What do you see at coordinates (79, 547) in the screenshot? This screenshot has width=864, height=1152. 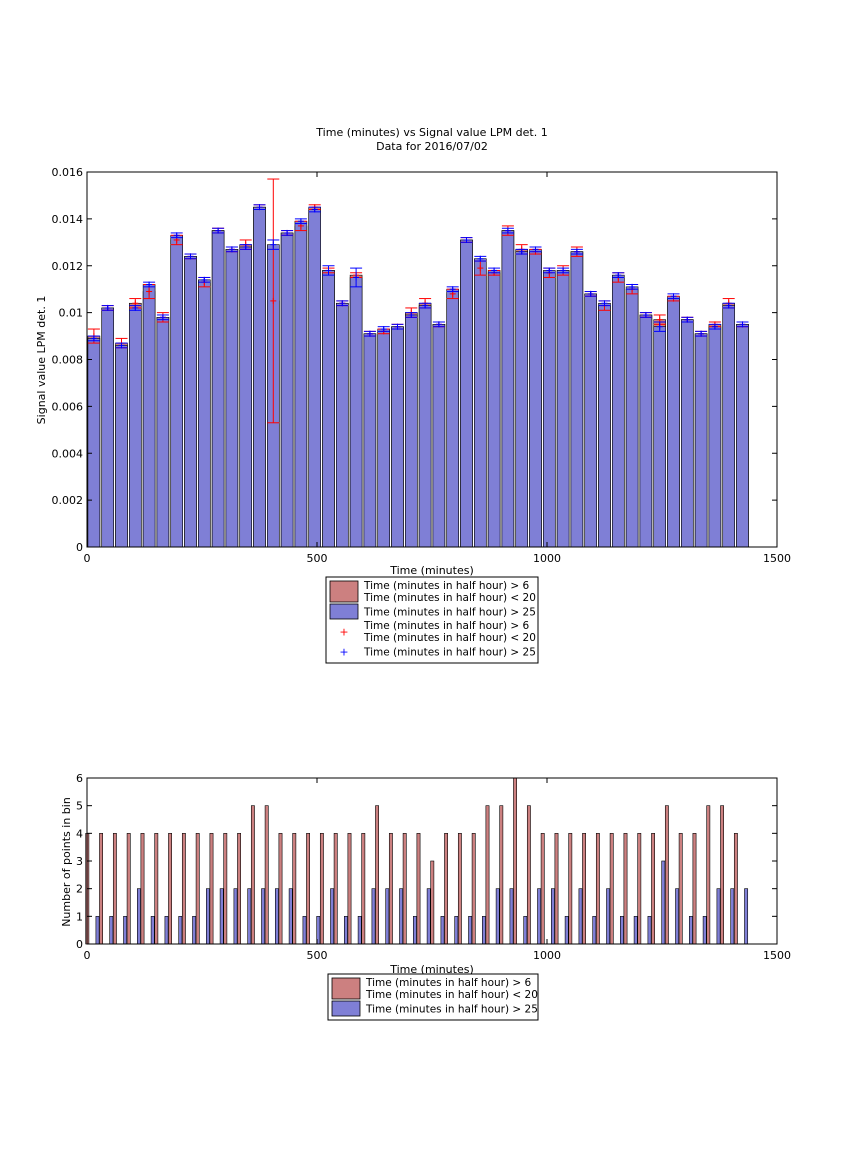 I see `y-tick-label: 0` at bounding box center [79, 547].